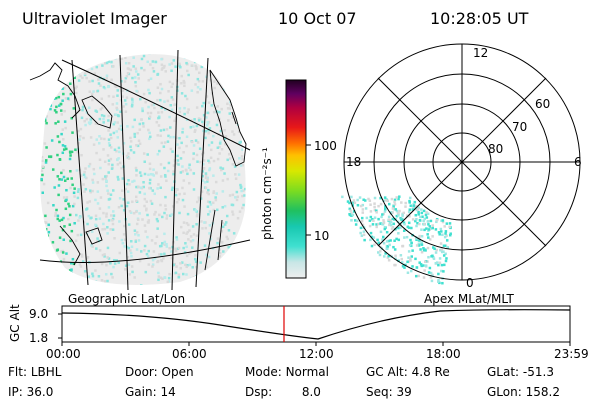 The image size is (600, 400). I want to click on polar-lat-70: 70, so click(520, 127).